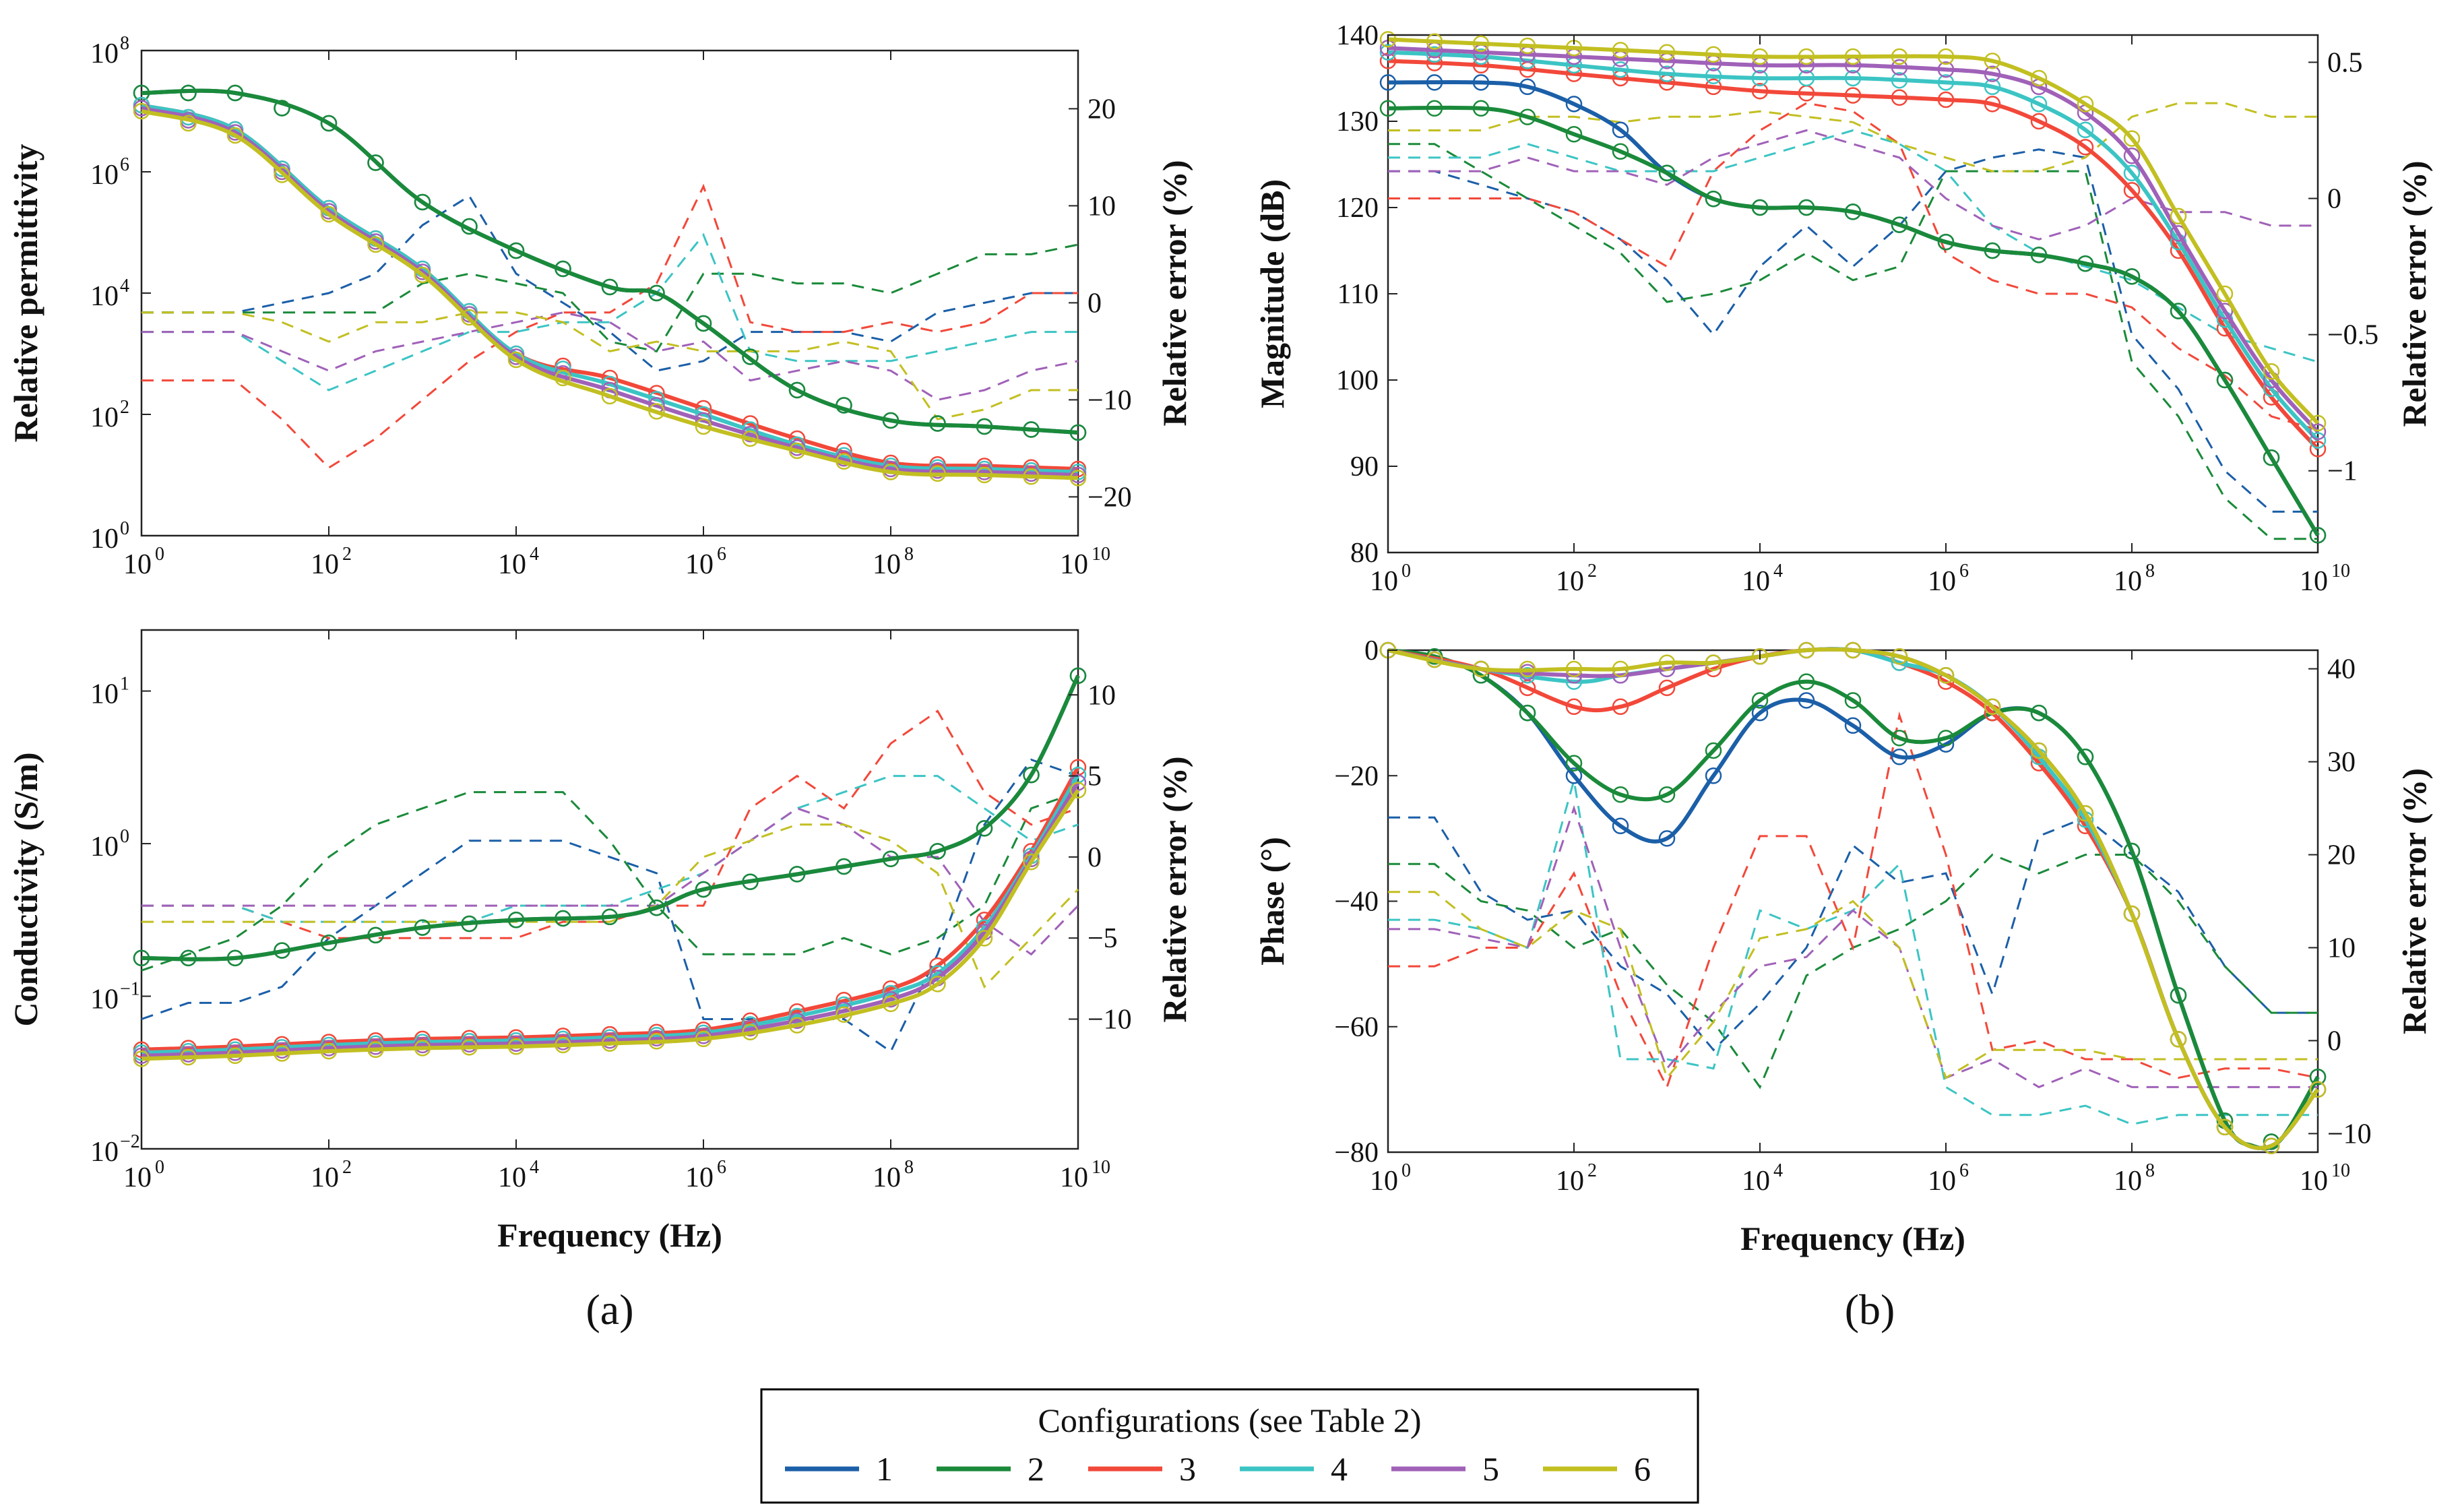  Describe the element at coordinates (125, 685) in the screenshot. I see `y-tick-exponent: 1` at that location.